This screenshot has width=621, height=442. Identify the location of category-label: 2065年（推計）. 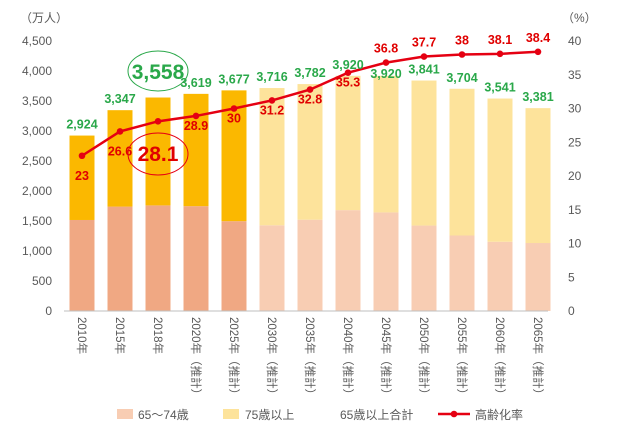
(538, 358).